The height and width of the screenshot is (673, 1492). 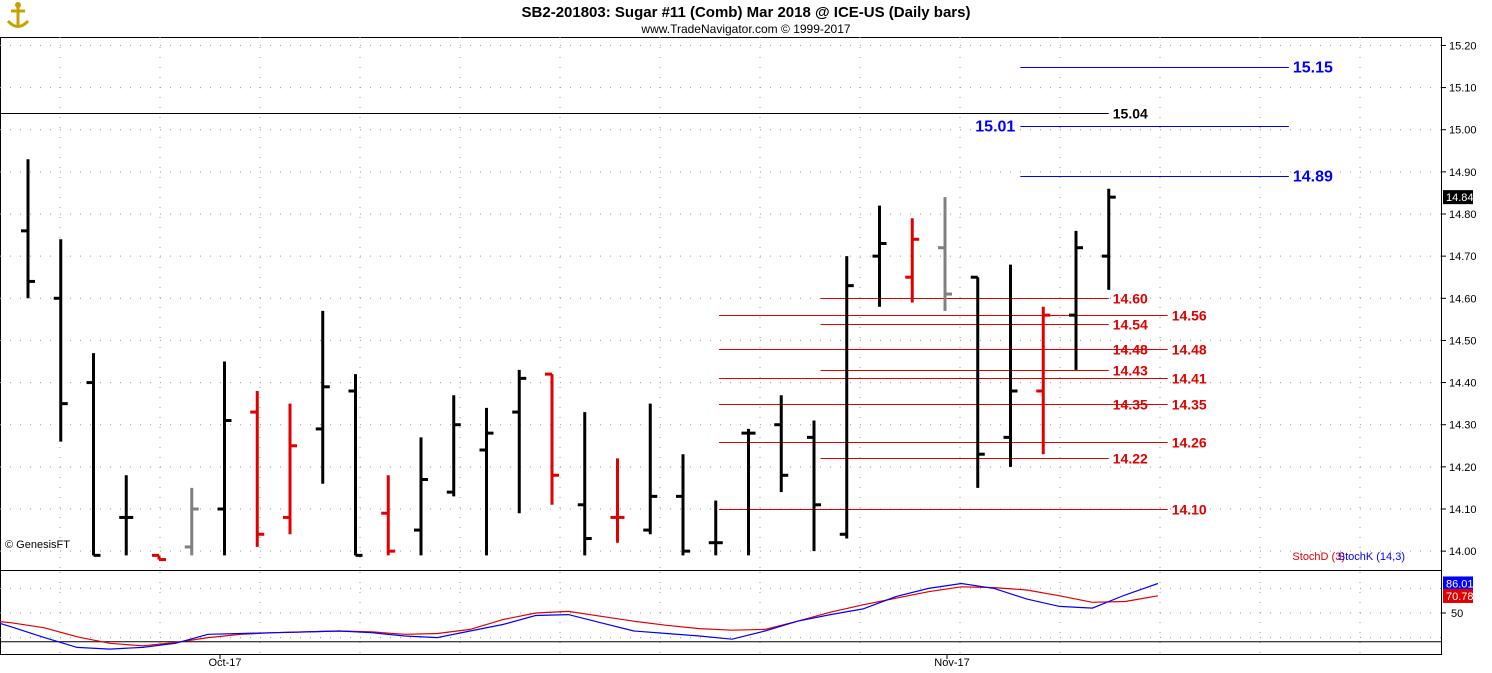 What do you see at coordinates (1189, 350) in the screenshot?
I see `level-label: 14.48` at bounding box center [1189, 350].